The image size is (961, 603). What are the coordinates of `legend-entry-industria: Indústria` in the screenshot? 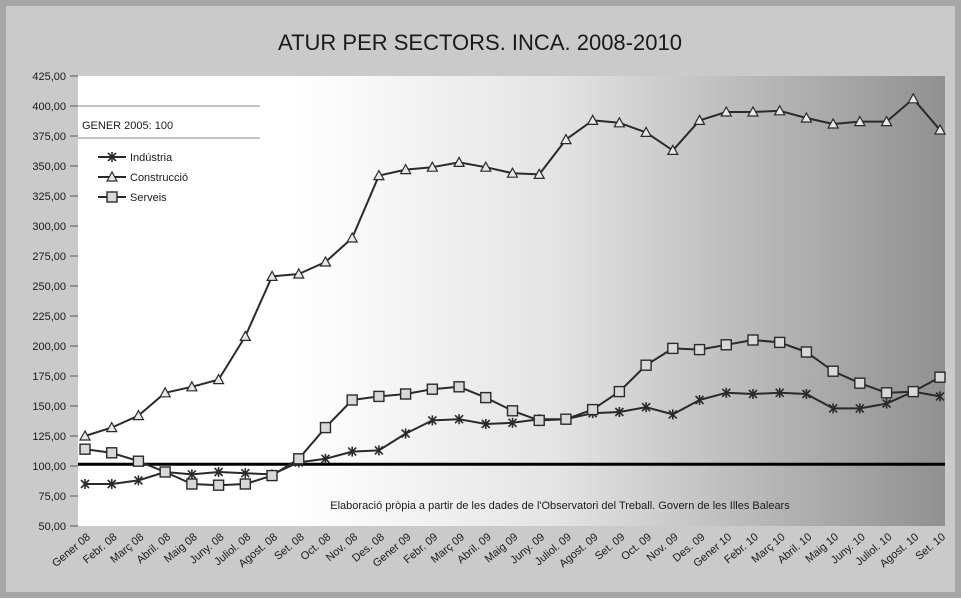 It's located at (135, 158).